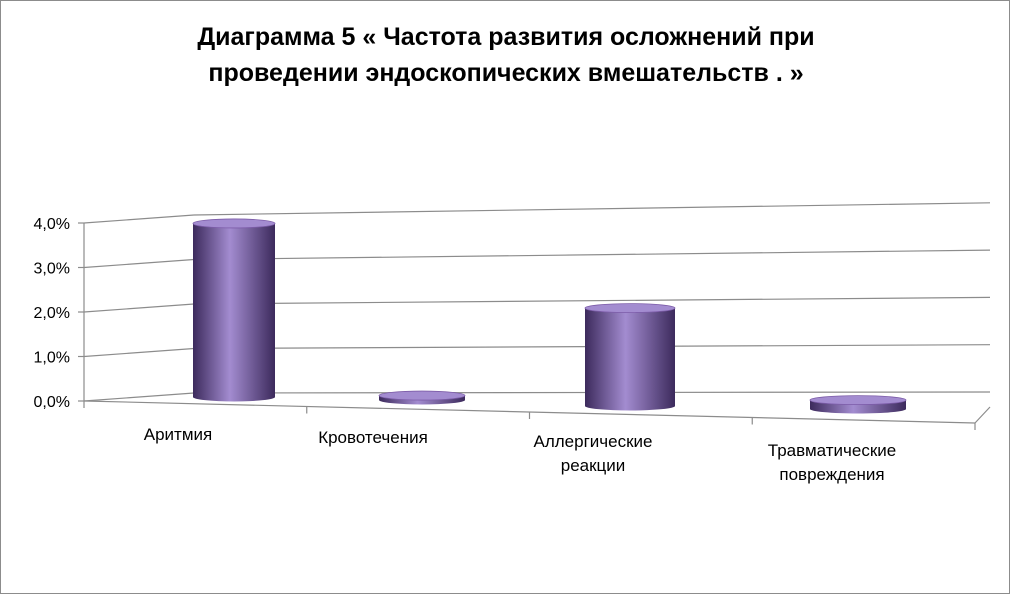 The width and height of the screenshot is (1010, 594). I want to click on y-axis-tick-labels: 0,0% 1,0% 2,0% 3,0% 4,0%, so click(52, 313).